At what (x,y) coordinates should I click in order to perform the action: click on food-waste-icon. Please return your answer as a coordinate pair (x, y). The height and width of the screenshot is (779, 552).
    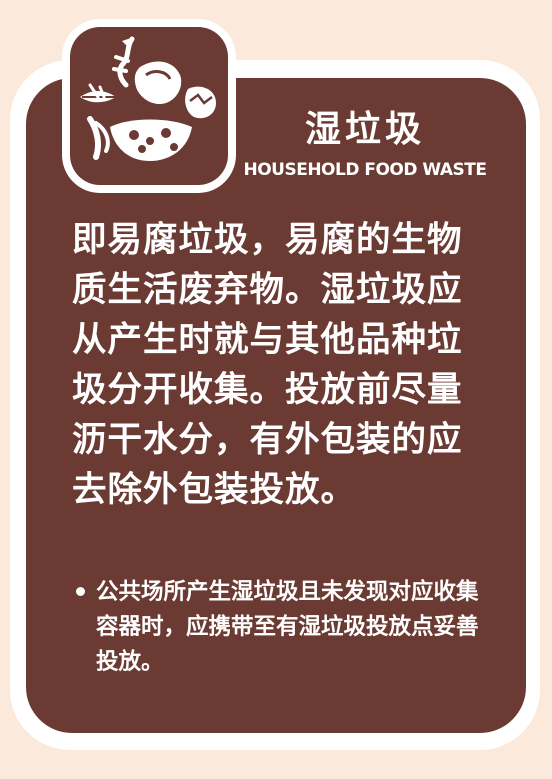
    Looking at the image, I should click on (149, 106).